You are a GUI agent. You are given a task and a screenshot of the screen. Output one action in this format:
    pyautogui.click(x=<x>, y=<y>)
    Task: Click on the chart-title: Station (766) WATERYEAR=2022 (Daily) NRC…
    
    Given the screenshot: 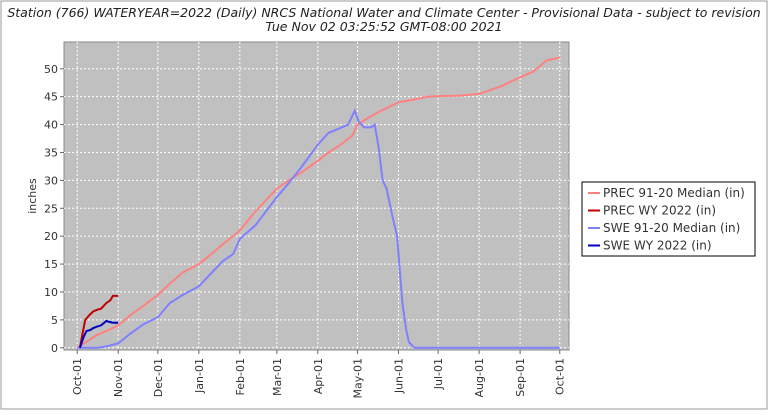 What is the action you would take?
    pyautogui.click(x=383, y=12)
    